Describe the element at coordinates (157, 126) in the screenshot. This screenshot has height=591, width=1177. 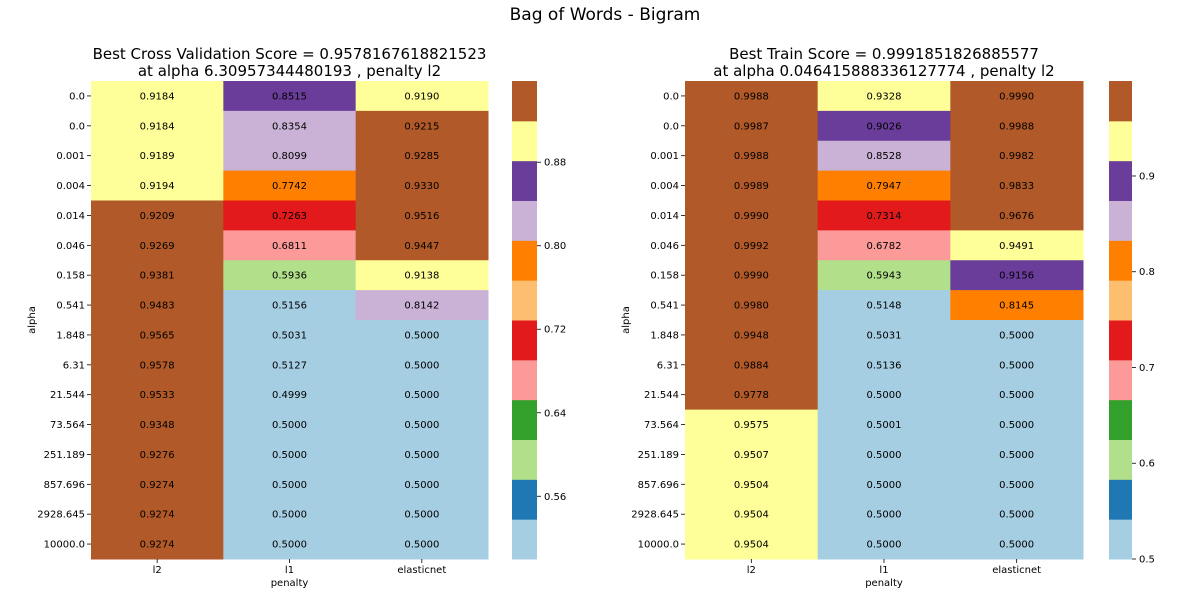
I see `cell-value-label: 0.9184` at that location.